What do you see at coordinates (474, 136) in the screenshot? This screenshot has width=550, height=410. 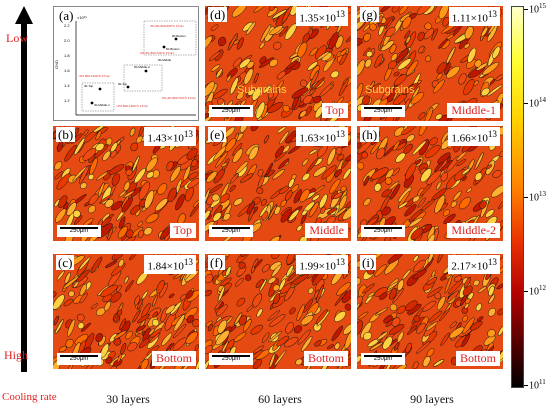 I see `panel-h-gnd-value: 1.66×10¹³` at bounding box center [474, 136].